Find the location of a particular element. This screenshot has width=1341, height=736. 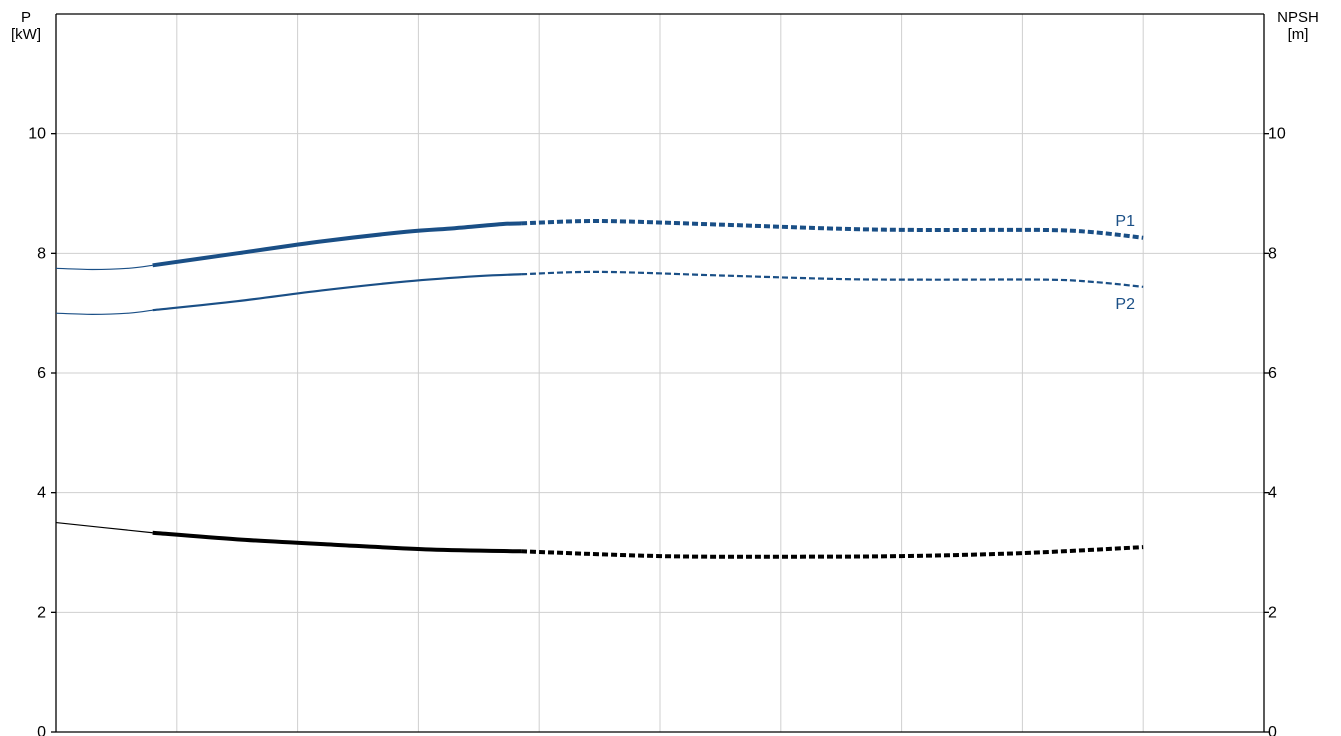

series-p2-dashed-line is located at coordinates (832, 279).